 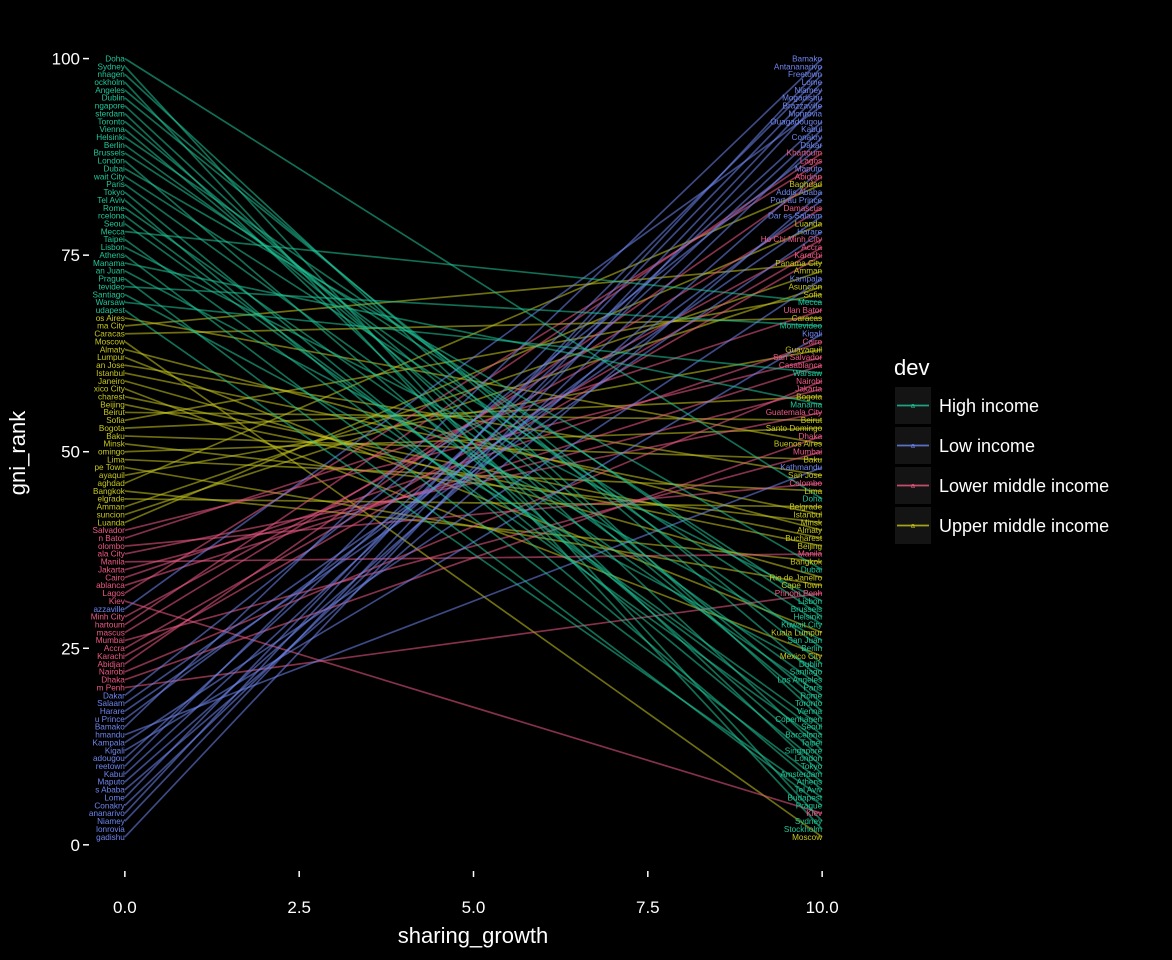 What do you see at coordinates (794, 428) in the screenshot?
I see `right-city-label: Santo Domingo` at bounding box center [794, 428].